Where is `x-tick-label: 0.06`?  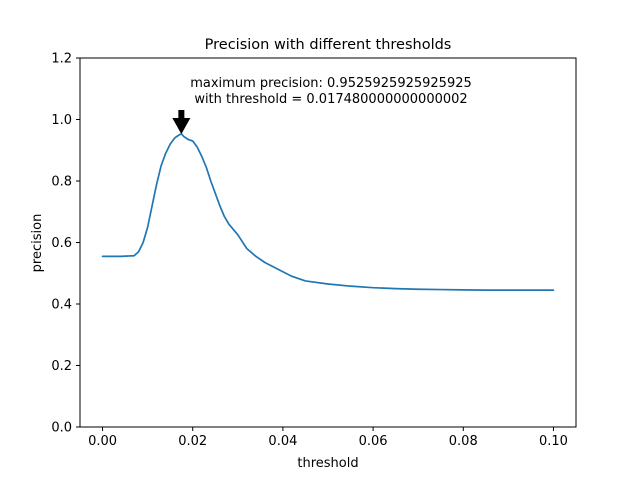 x-tick-label: 0.06 is located at coordinates (373, 441).